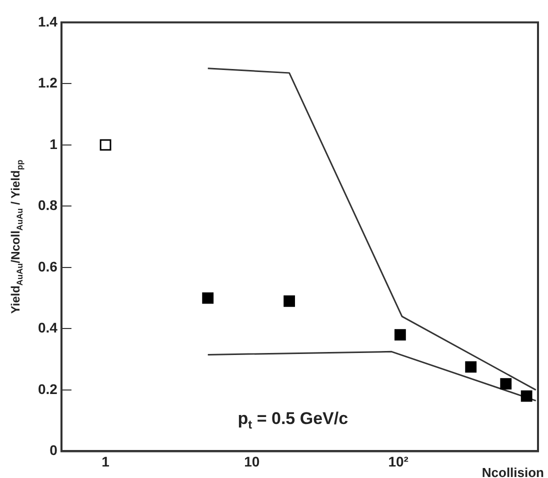  Describe the element at coordinates (106, 461) in the screenshot. I see `x-tick-label: 1` at that location.